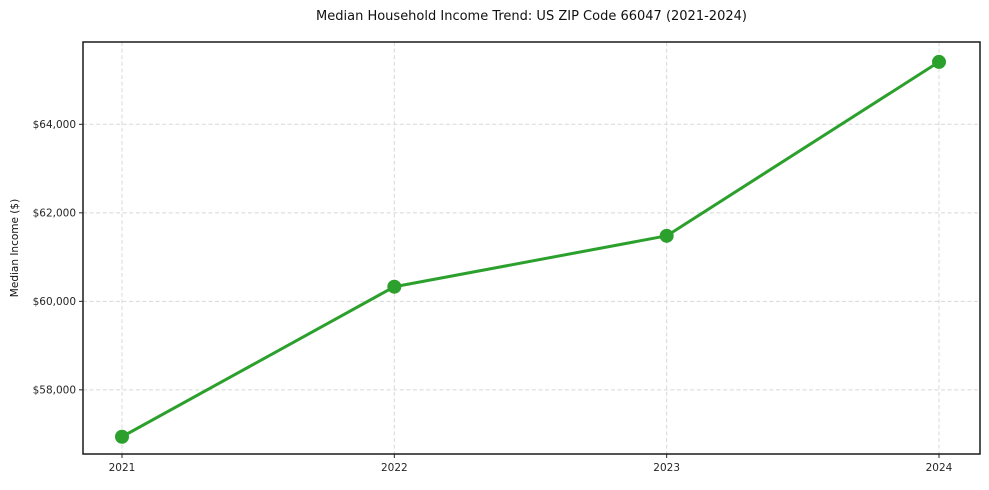 This screenshot has height=490, width=989. I want to click on y-tick-label: $60,000, so click(54, 302).